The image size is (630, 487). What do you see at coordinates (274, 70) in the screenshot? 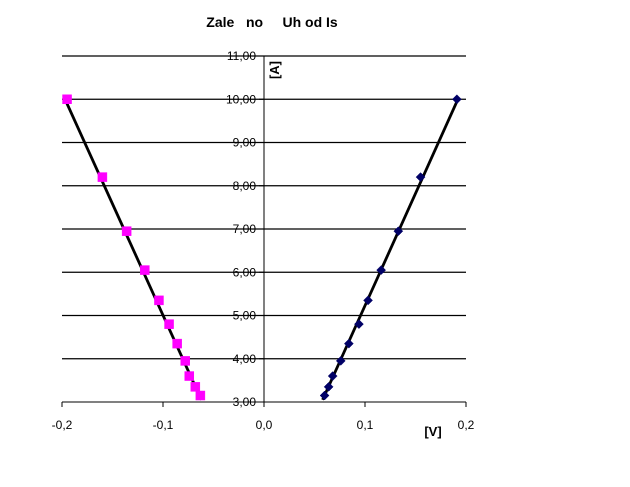
I see `y-axis-label: [A]` at bounding box center [274, 70].